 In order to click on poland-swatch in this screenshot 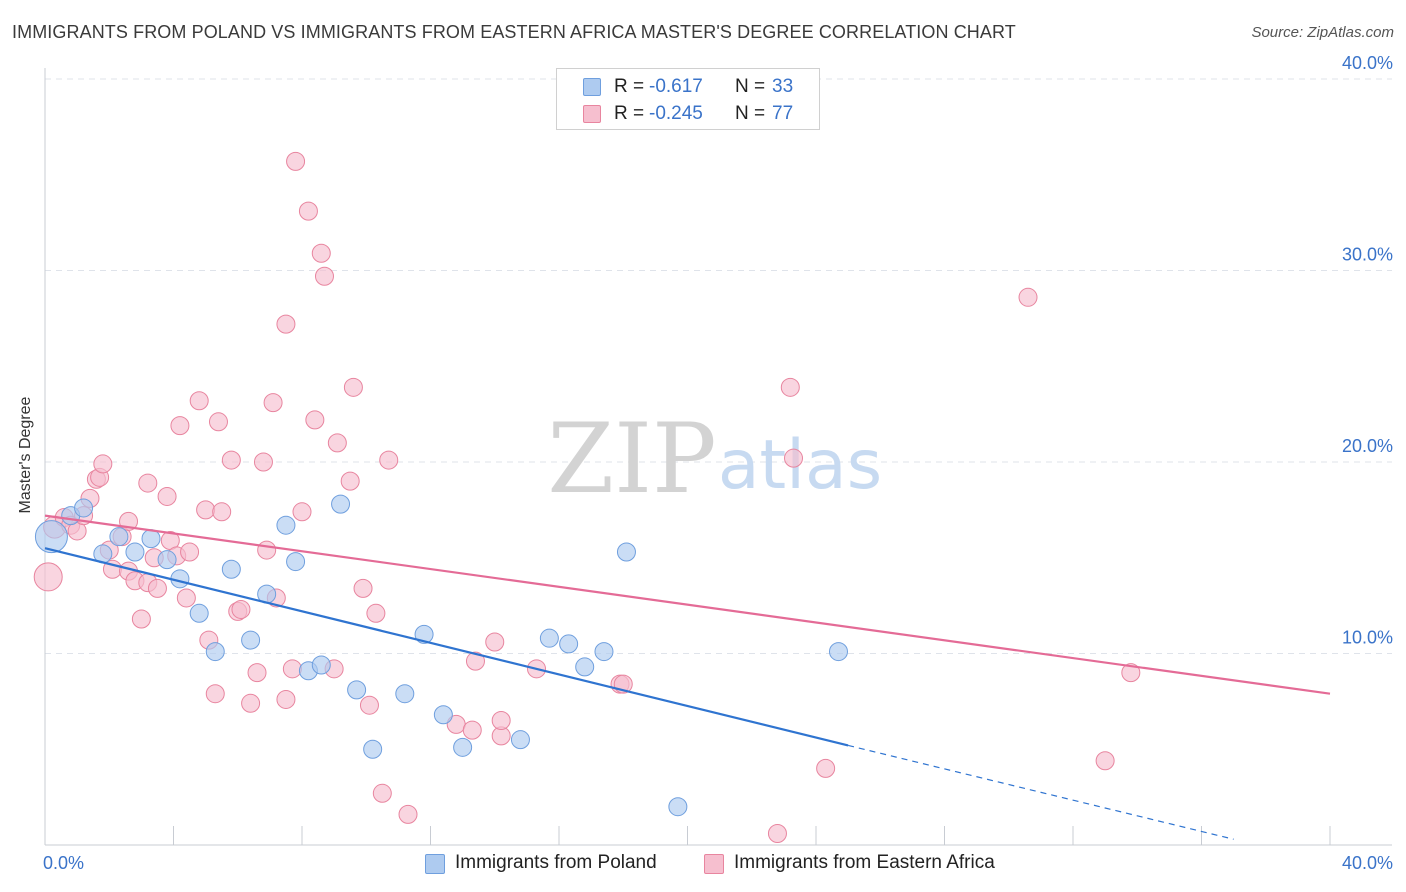, I will do `click(592, 87)`.